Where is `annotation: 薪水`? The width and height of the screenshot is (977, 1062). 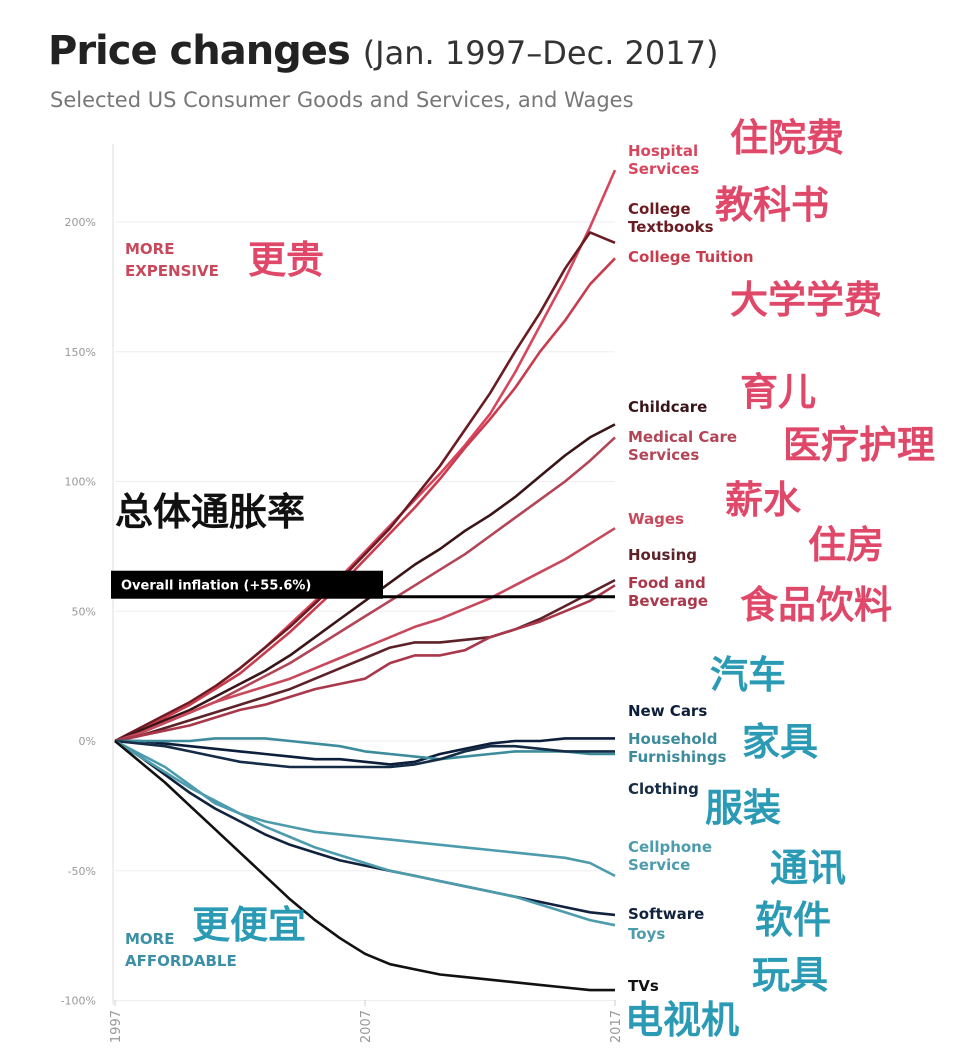 annotation: 薪水 is located at coordinates (763, 500).